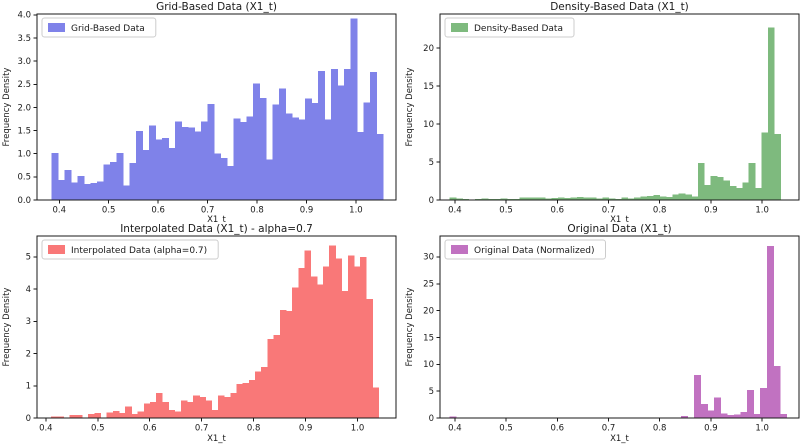 This screenshot has height=446, width=806. I want to click on x-tick-label: 0.7, so click(609, 429).